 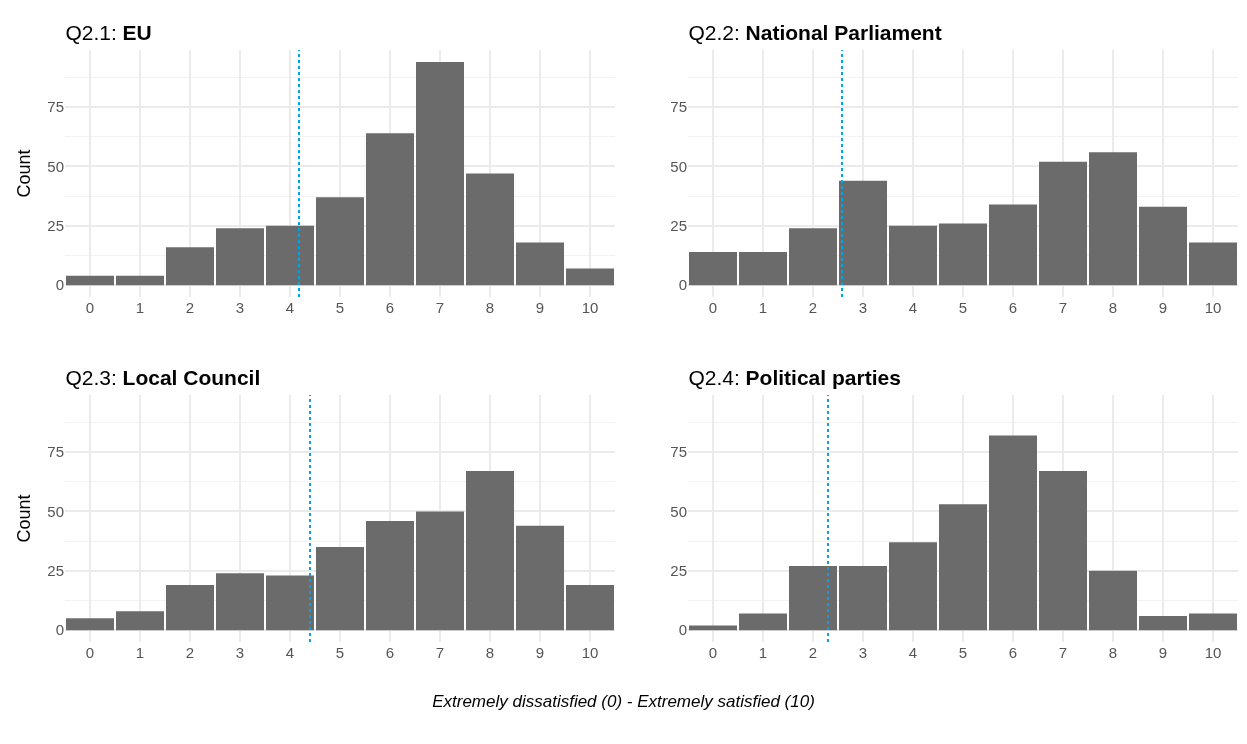 What do you see at coordinates (815, 32) in the screenshot?
I see `chart-title: Q2.2: National Parliament` at bounding box center [815, 32].